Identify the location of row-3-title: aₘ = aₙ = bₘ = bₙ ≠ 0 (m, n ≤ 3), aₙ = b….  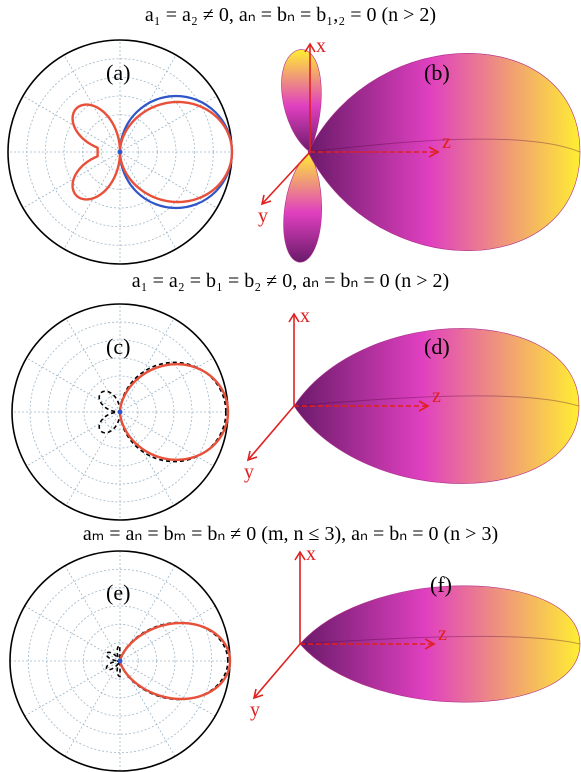
(290, 534).